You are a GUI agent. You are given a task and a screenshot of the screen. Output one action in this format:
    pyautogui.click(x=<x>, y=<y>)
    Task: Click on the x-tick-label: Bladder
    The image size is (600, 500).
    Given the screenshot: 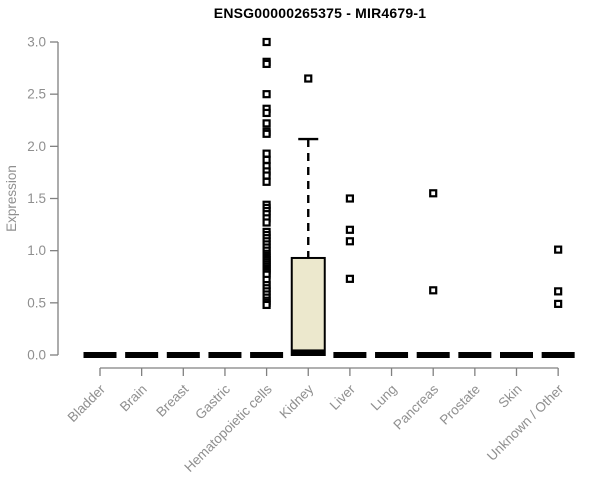 What is the action you would take?
    pyautogui.click(x=87, y=403)
    